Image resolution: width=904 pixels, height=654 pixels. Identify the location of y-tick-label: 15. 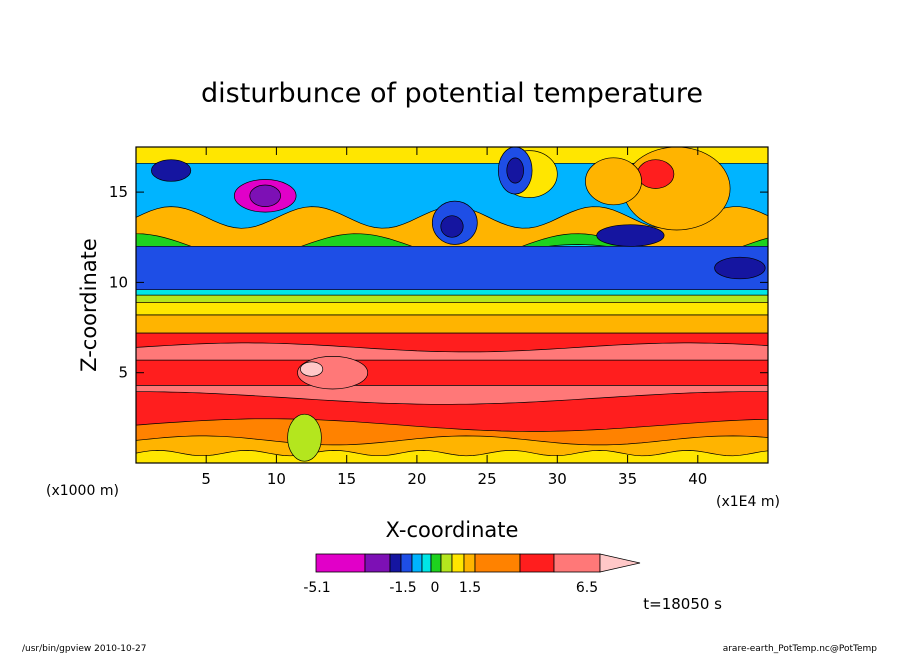
(118, 192).